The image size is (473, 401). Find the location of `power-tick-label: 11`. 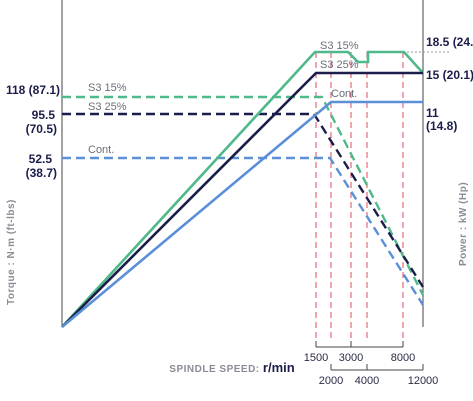

power-tick-label: 11 is located at coordinates (432, 113).